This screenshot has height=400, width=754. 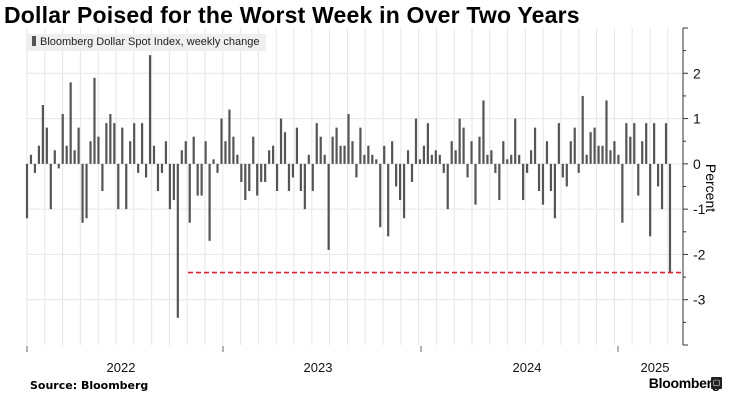 What do you see at coordinates (318, 367) in the screenshot?
I see `x-tick-label: 2023` at bounding box center [318, 367].